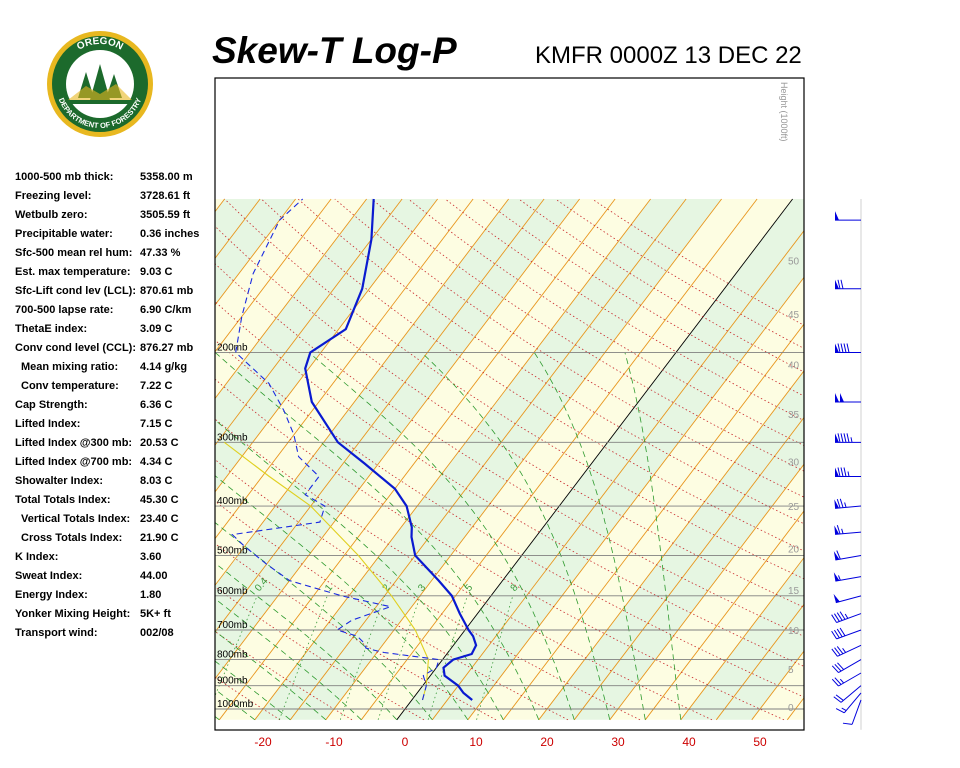 This screenshot has height=768, width=960. What do you see at coordinates (160, 253) in the screenshot?
I see `stat-value: 47.33 %` at bounding box center [160, 253].